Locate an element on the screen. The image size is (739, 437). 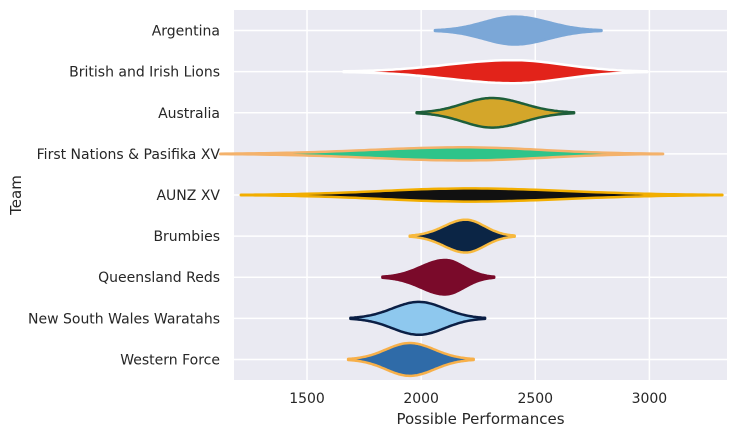
y-tick-label: Australia is located at coordinates (189, 114).